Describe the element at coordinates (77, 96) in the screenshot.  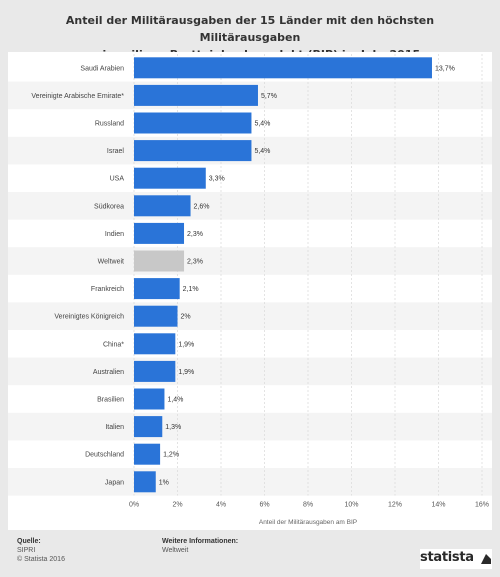
I see `category-label: Vereinigte Arabische Emirate*` at that location.